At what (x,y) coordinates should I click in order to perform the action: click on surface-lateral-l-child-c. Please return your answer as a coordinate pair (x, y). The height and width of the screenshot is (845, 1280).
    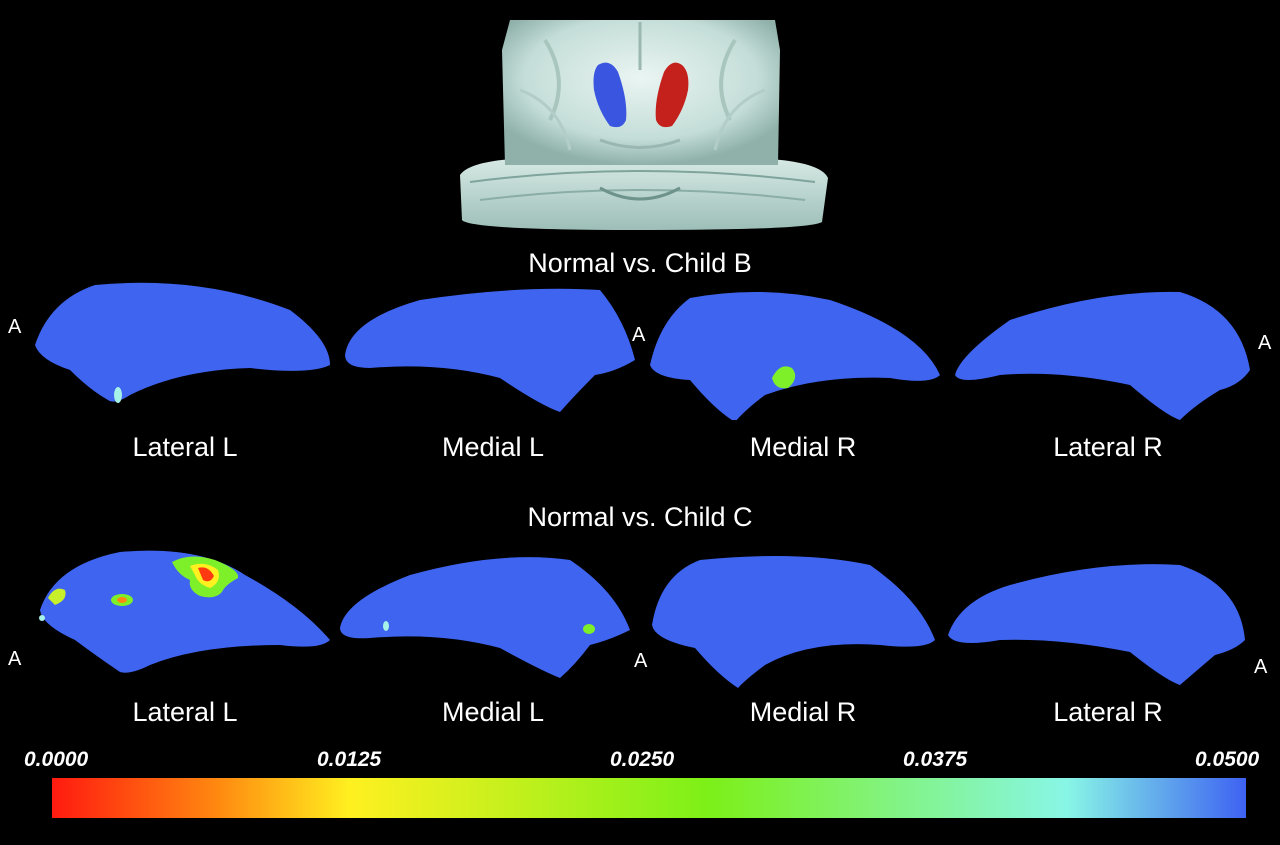
    Looking at the image, I should click on (185, 611).